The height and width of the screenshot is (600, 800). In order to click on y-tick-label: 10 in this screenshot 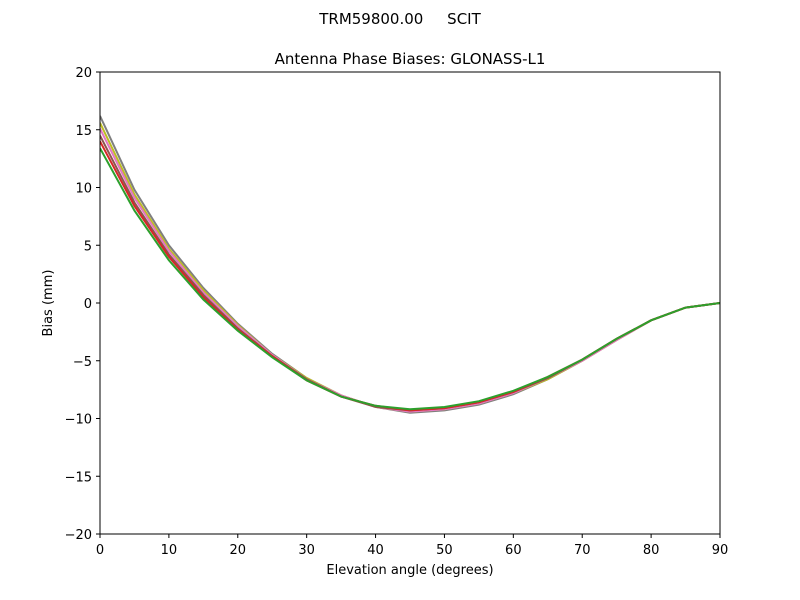, I will do `click(83, 189)`.